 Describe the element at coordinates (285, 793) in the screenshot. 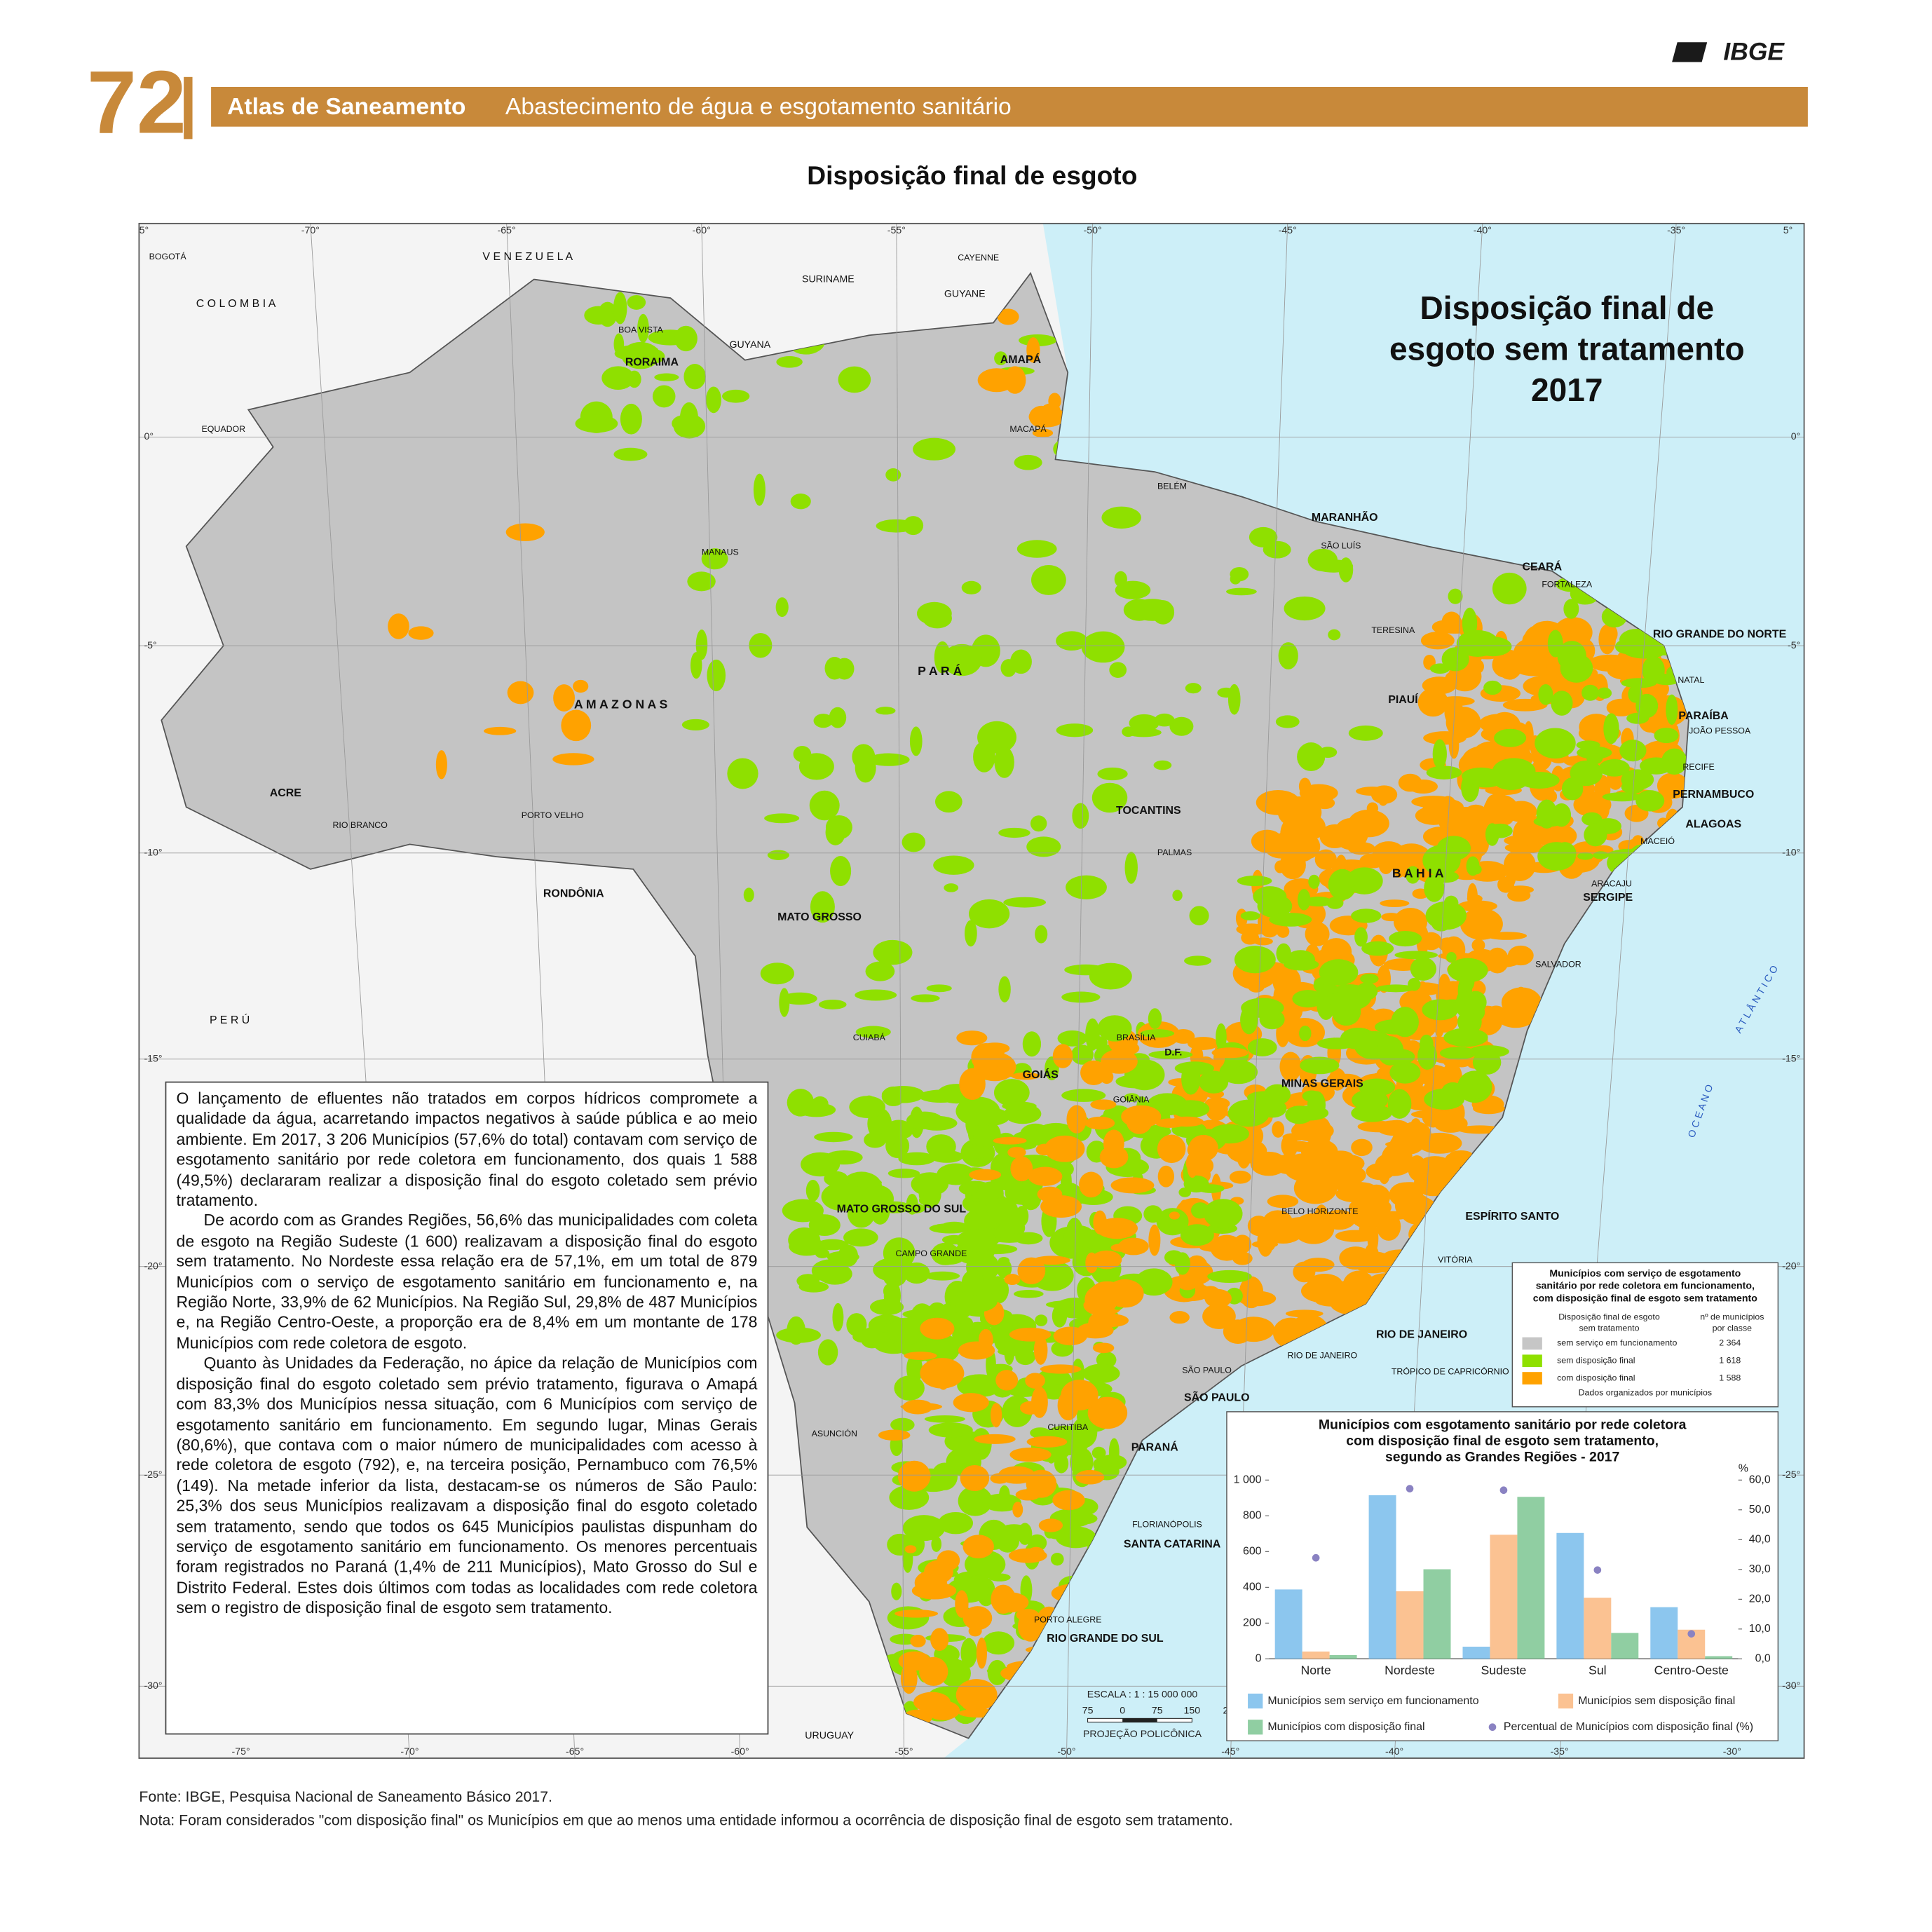

I see `place-label: ACRE` at that location.